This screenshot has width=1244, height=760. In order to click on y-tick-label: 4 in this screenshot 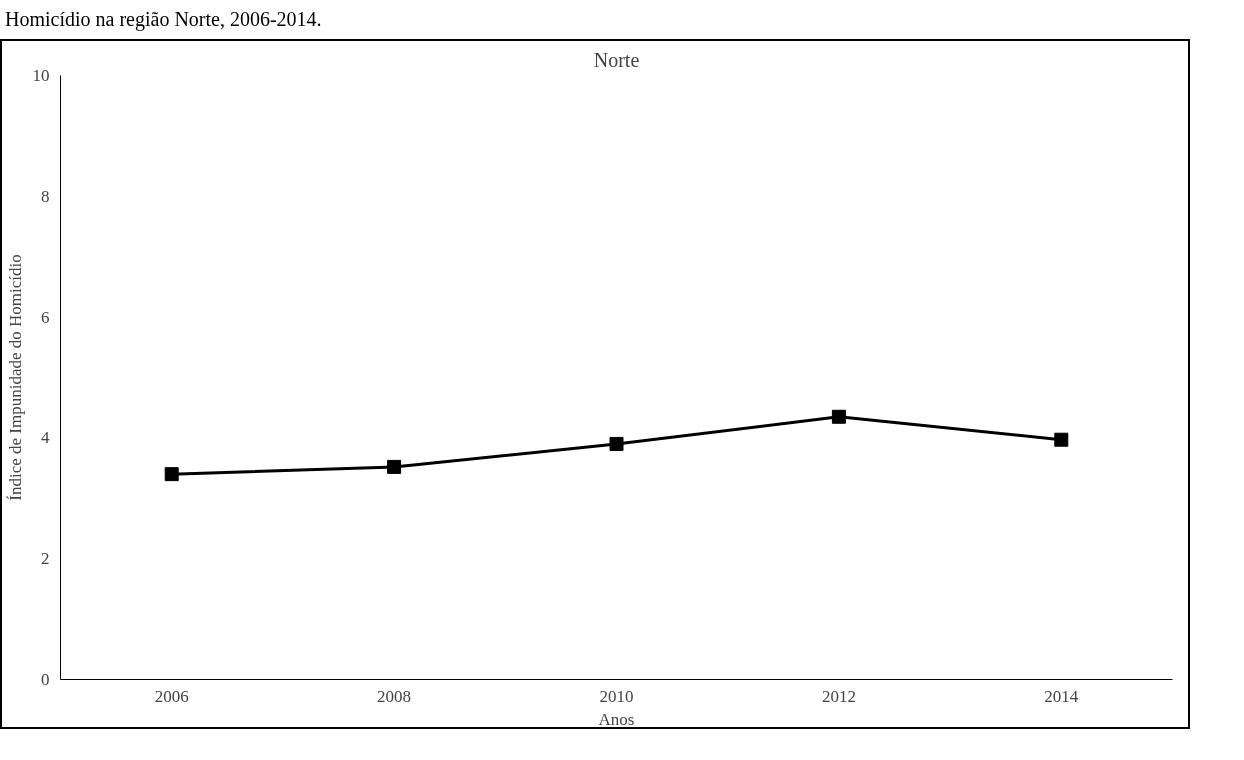, I will do `click(45, 437)`.